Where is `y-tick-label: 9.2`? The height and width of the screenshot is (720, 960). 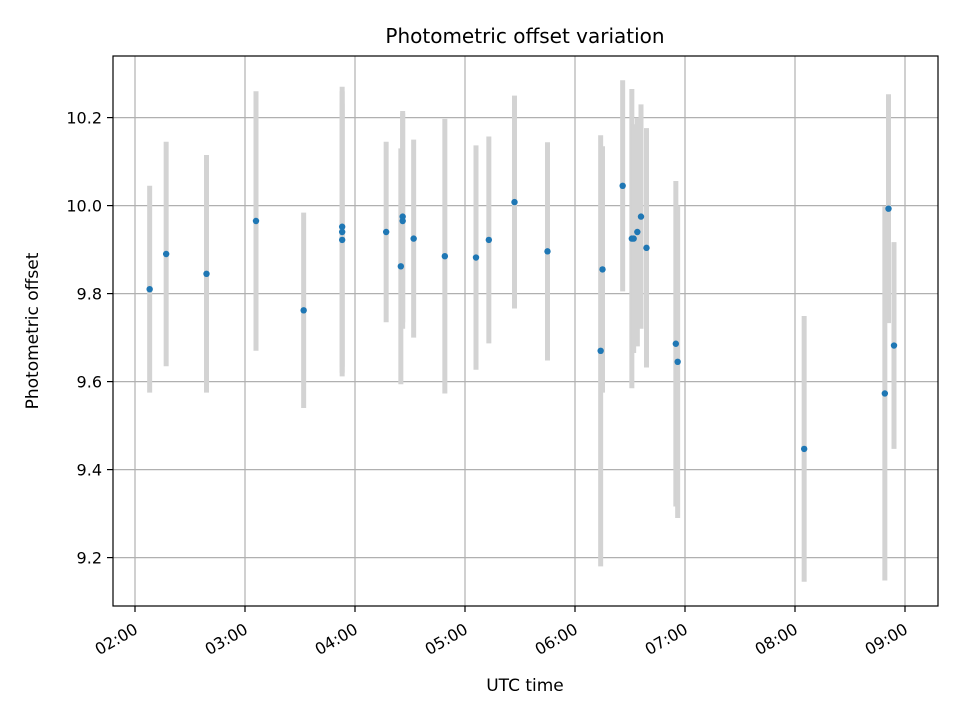
y-tick-label: 9.2 is located at coordinates (89, 558).